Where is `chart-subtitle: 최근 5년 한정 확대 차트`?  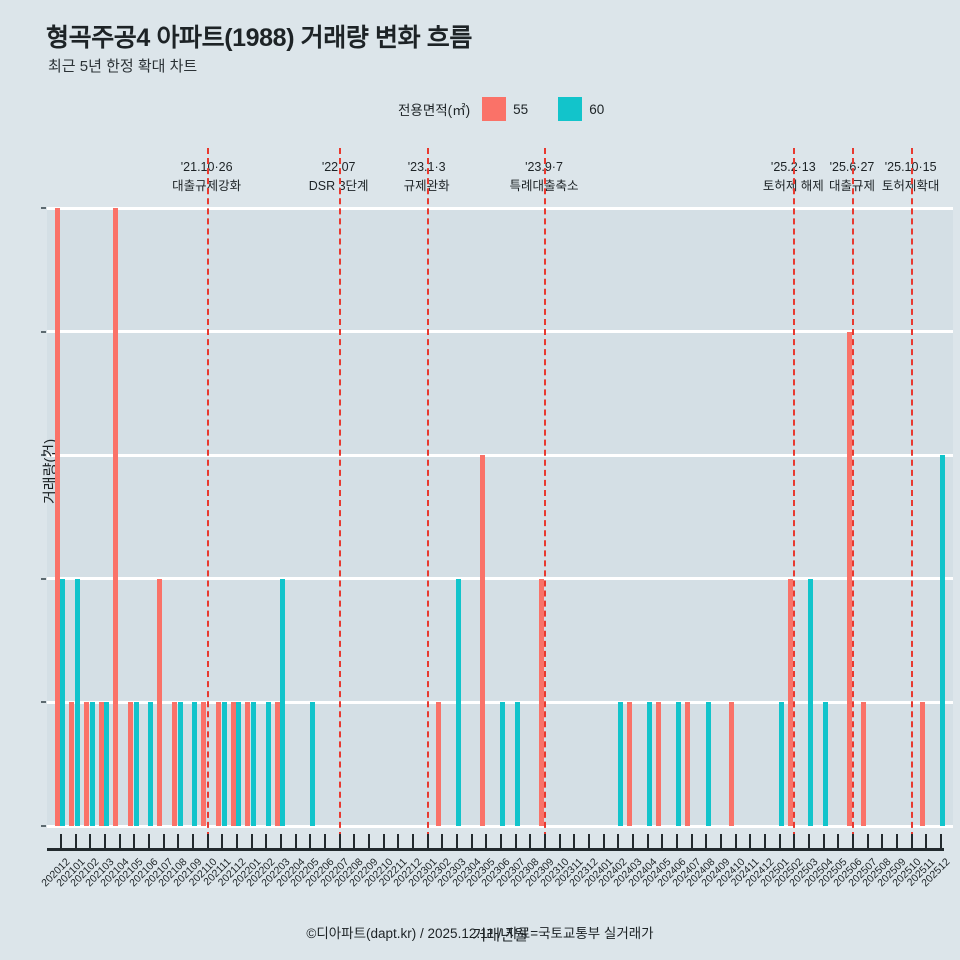 chart-subtitle: 최근 5년 한정 확대 차트 is located at coordinates (123, 66).